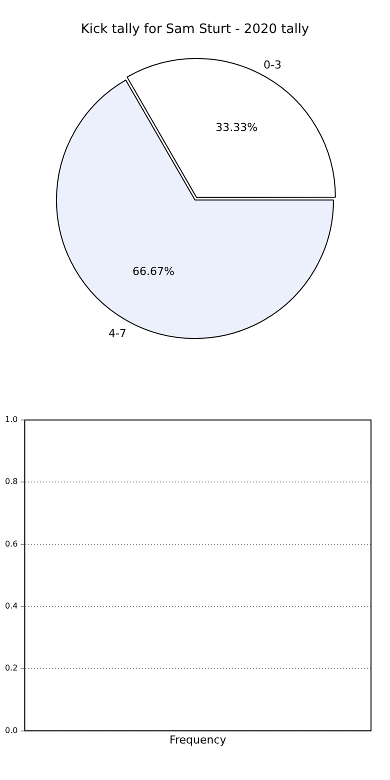 The width and height of the screenshot is (390, 780). Describe the element at coordinates (198, 739) in the screenshot. I see `x-tick-label: Frequency` at that location.